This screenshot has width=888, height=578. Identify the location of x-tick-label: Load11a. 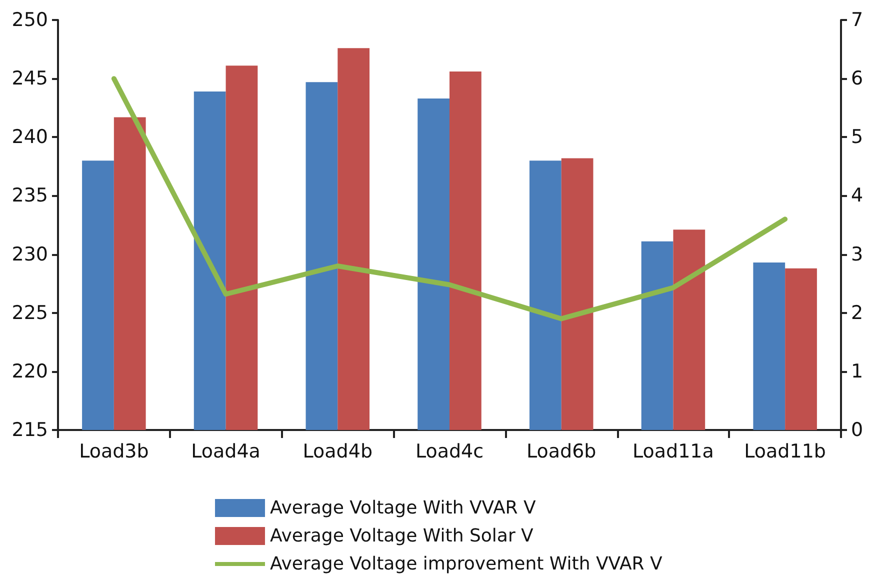
(673, 451).